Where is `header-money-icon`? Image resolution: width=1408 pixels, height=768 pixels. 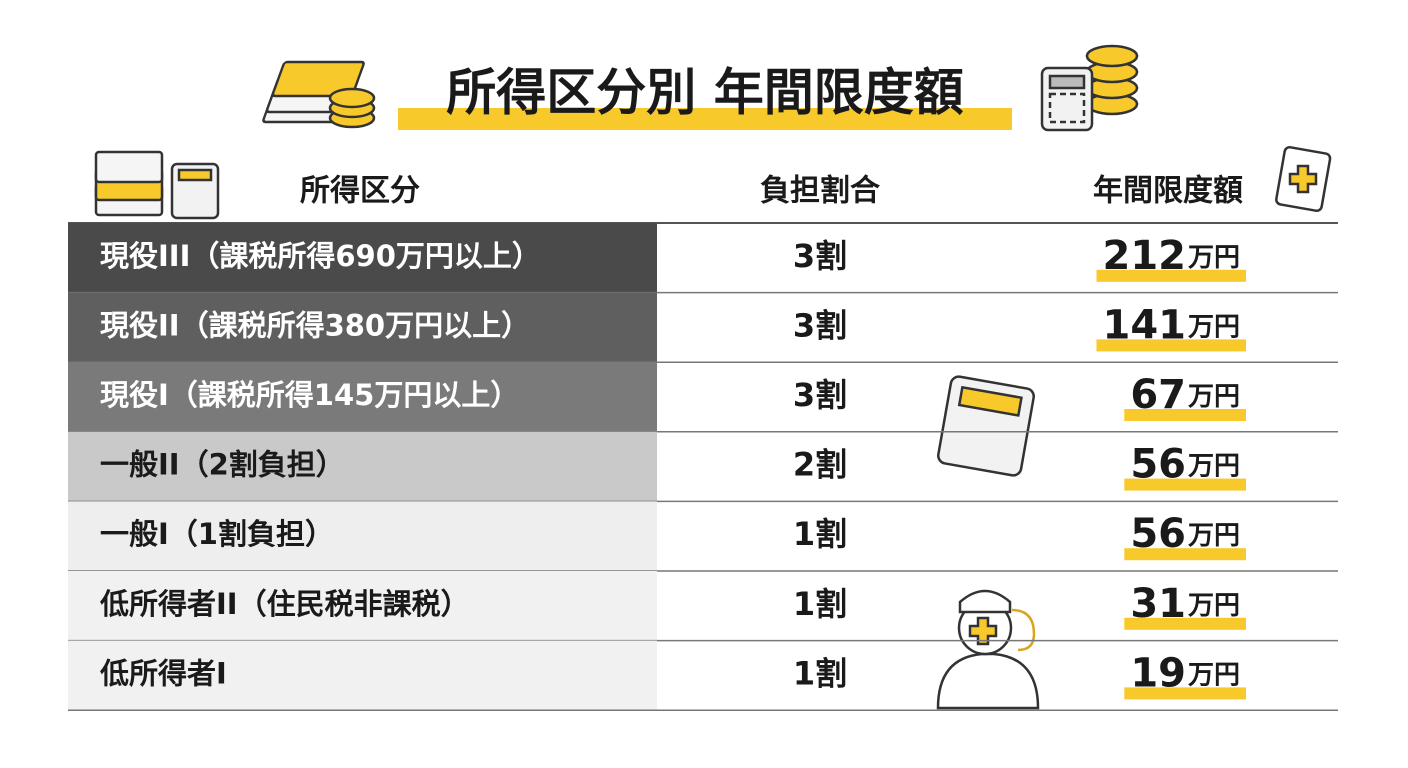 header-money-icon is located at coordinates (157, 185).